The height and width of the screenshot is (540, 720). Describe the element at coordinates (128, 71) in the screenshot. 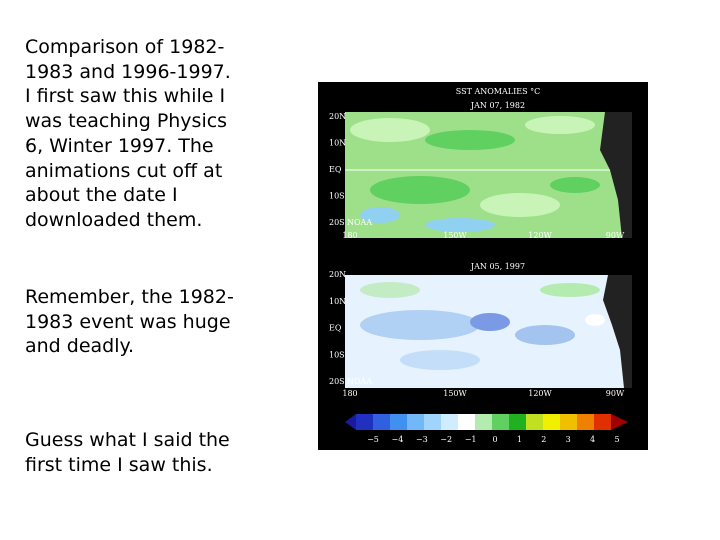

I see `text-line: 1983 and 1996-1997.` at that location.